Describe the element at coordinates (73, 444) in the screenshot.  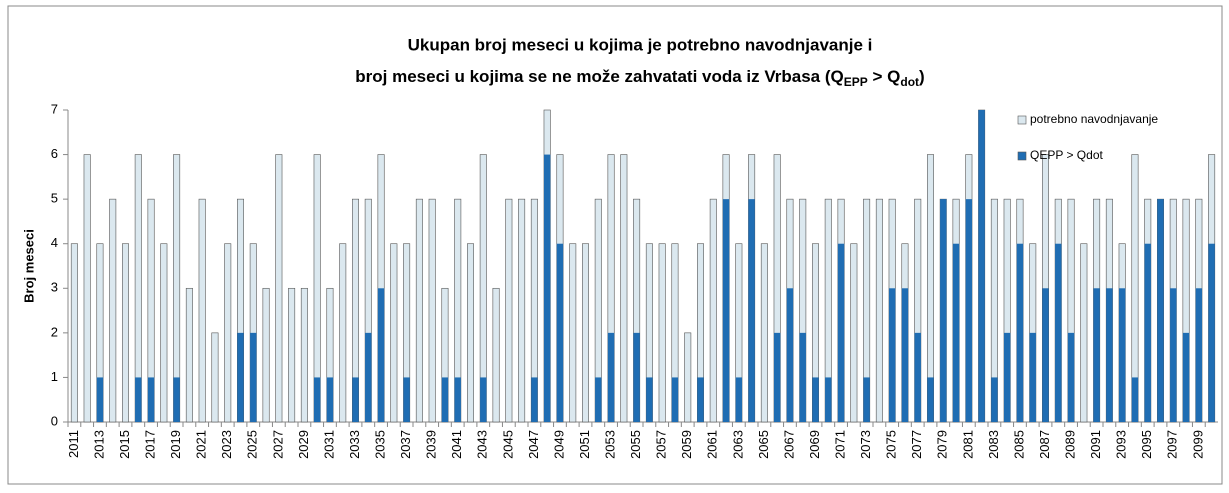
I see `x-tick-label: 2011` at that location.